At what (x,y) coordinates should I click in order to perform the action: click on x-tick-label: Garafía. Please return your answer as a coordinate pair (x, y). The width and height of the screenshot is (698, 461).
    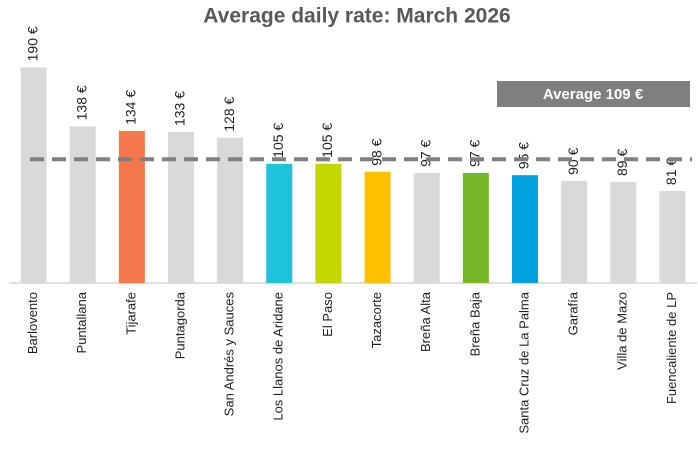
    Looking at the image, I should click on (573, 313).